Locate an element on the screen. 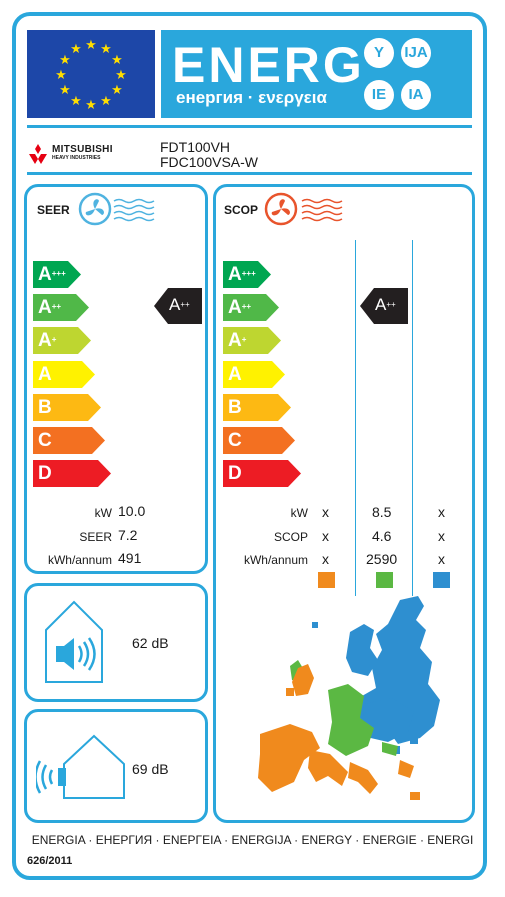 The height and width of the screenshot is (897, 505). heating-warm-scop: x is located at coordinates (441, 536).